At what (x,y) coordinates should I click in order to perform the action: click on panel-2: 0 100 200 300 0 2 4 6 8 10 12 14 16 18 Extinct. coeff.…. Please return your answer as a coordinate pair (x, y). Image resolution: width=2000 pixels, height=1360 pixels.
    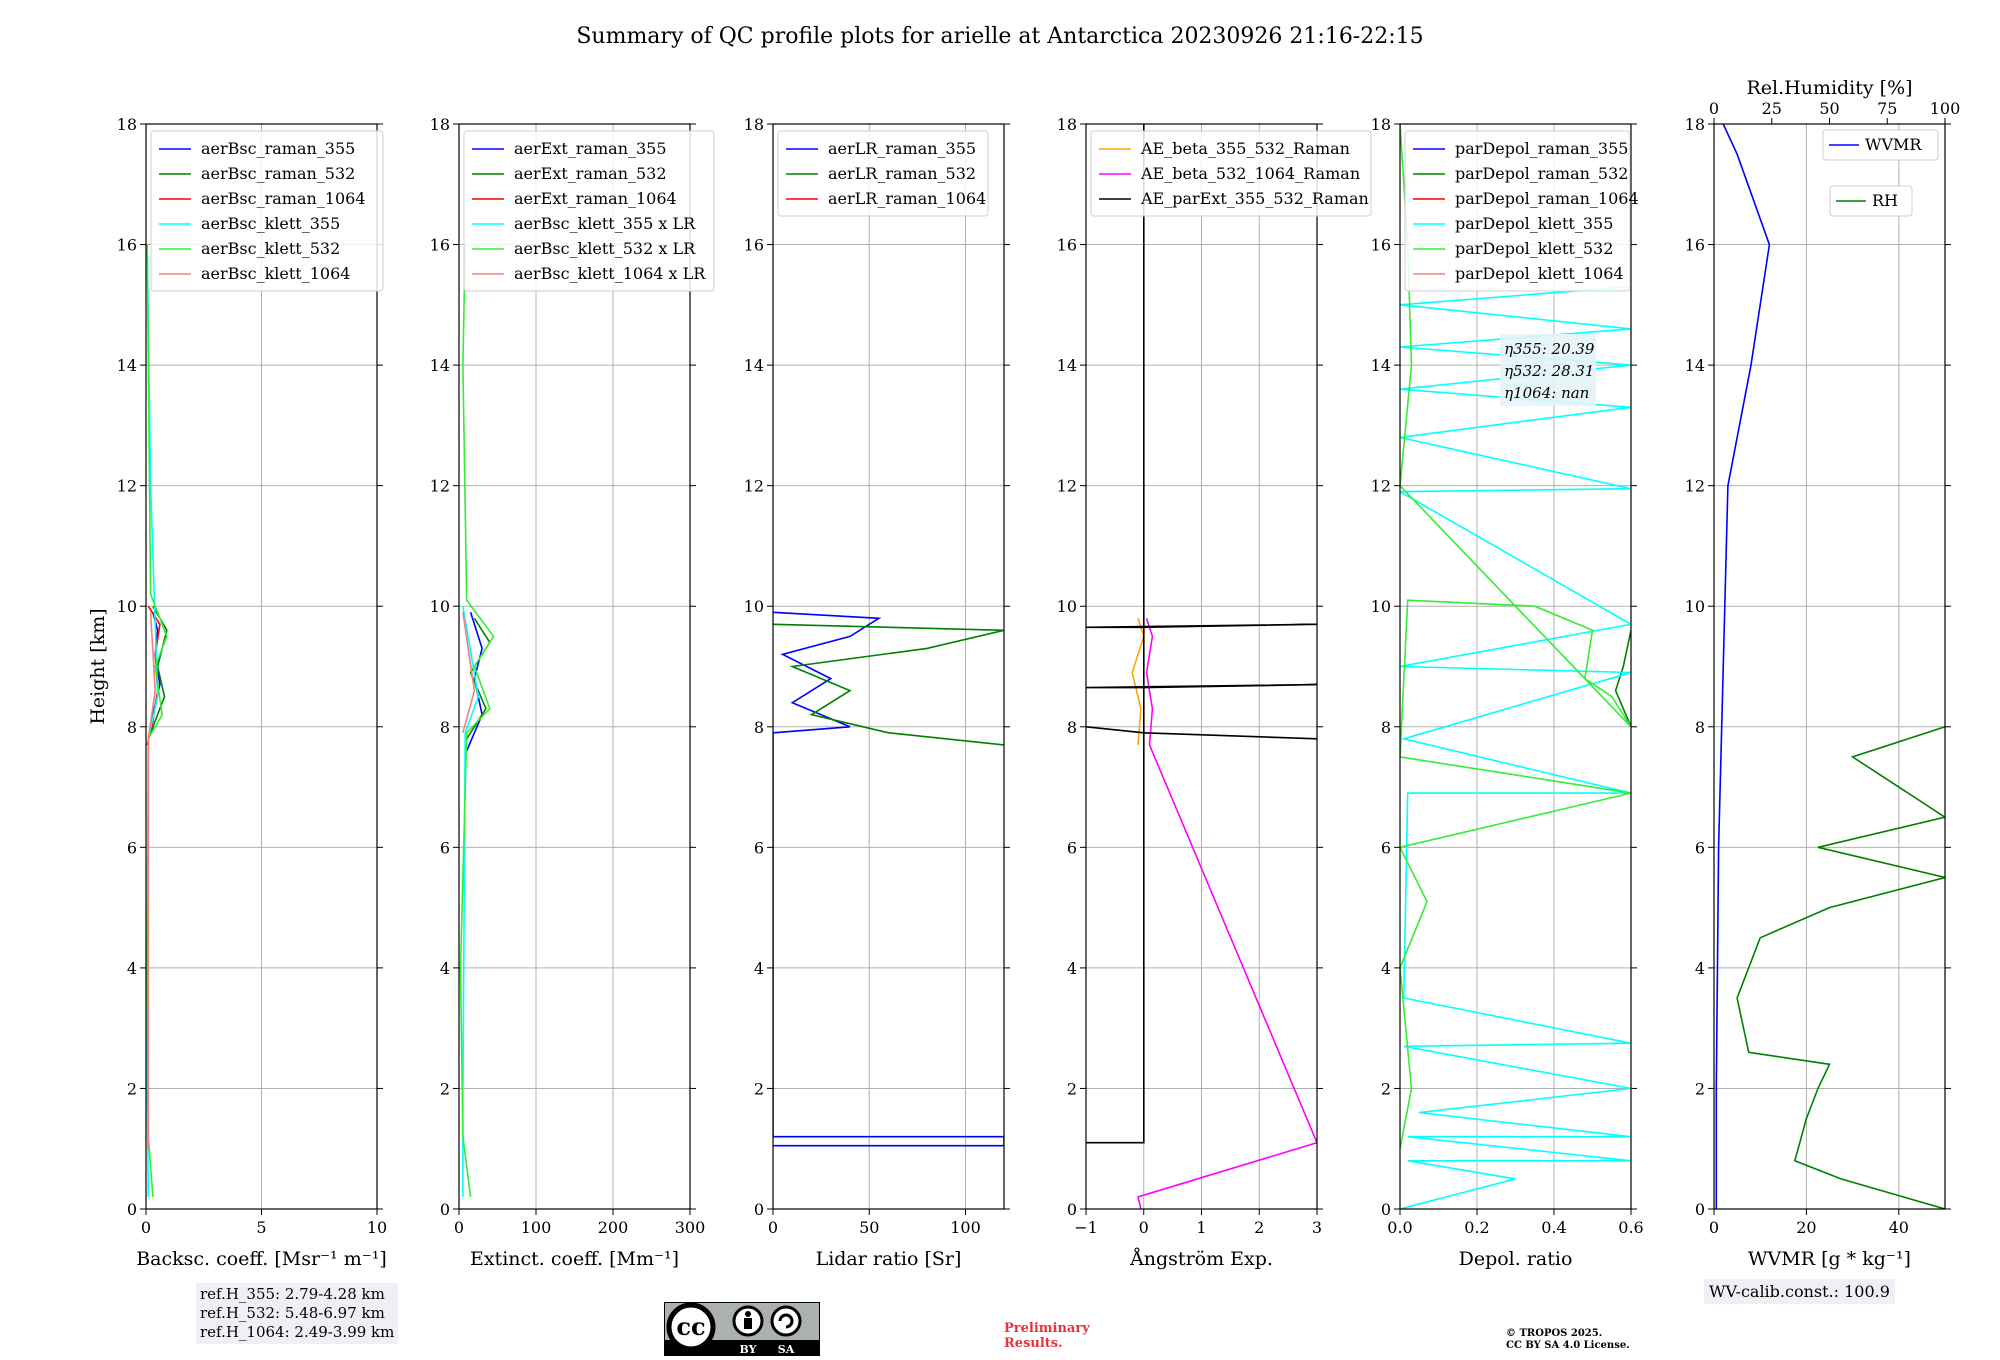
    Looking at the image, I should click on (572, 692).